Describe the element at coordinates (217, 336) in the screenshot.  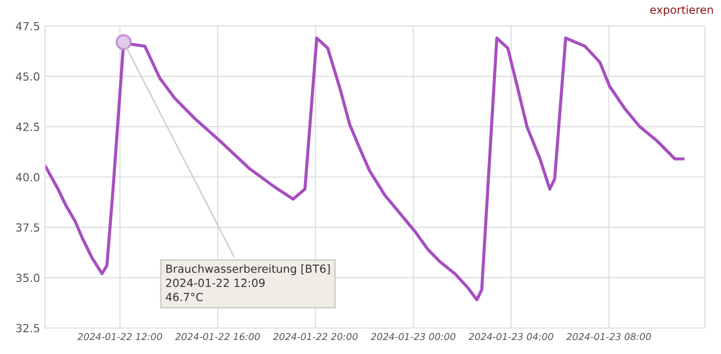
I see `x-tick-label: 2024-01-22 16:00` at that location.